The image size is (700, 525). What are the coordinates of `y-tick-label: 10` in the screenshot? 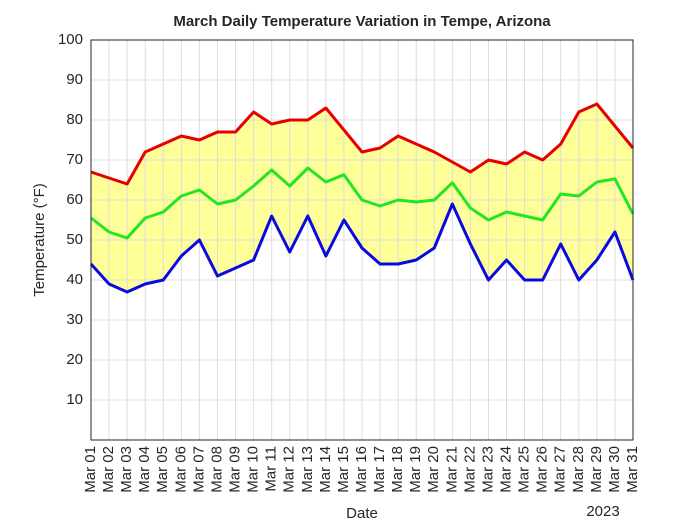 It's located at (74, 399).